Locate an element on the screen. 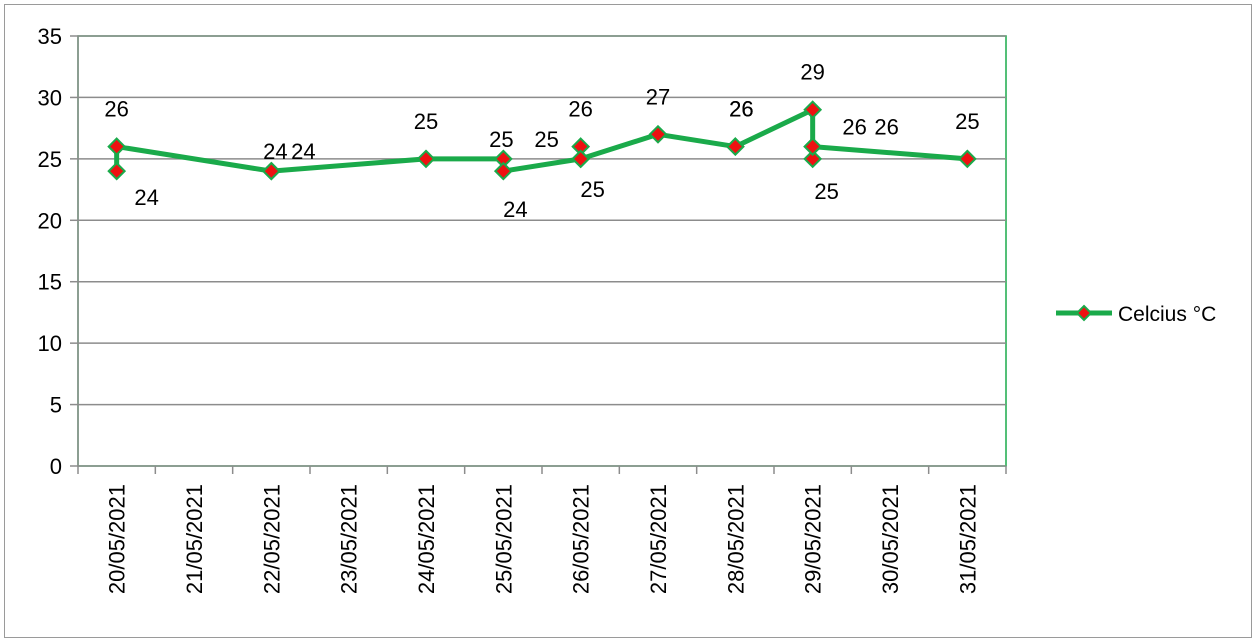  x-tick-label: 26/05/2021 is located at coordinates (581, 539).